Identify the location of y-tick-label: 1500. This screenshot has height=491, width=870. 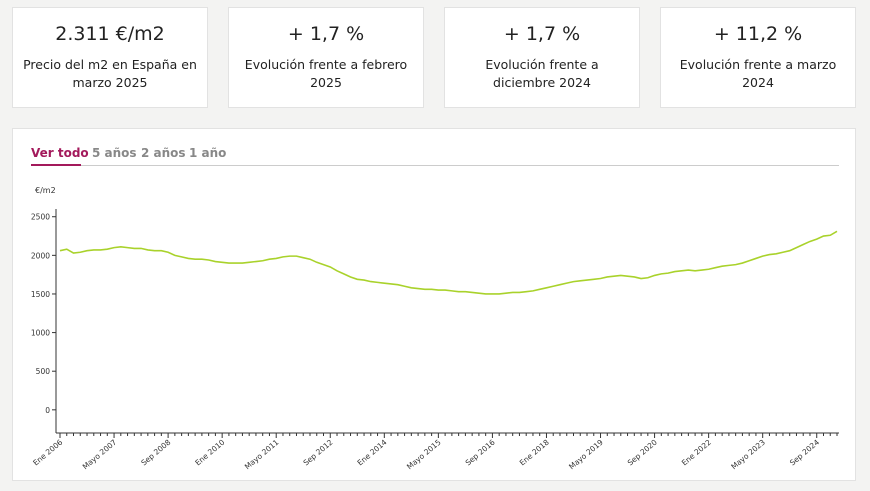
(40, 294).